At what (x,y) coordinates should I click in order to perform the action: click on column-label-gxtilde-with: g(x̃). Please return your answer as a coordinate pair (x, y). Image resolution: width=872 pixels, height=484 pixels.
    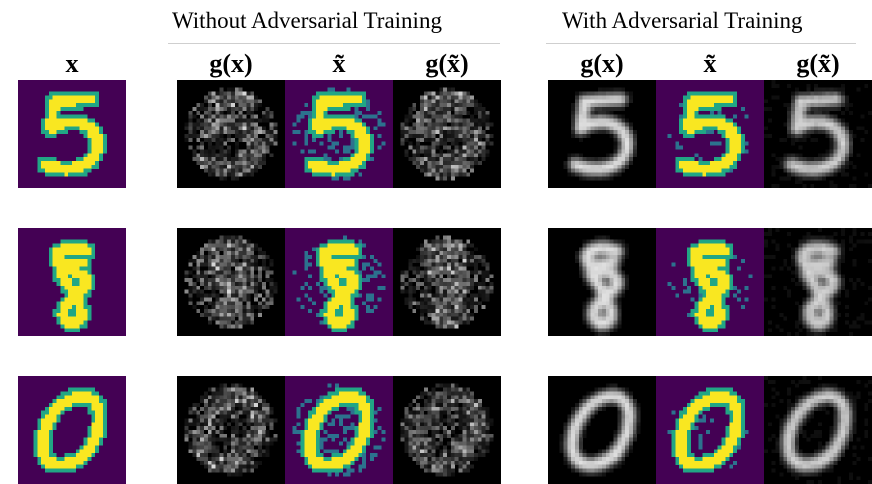
    Looking at the image, I should click on (818, 64).